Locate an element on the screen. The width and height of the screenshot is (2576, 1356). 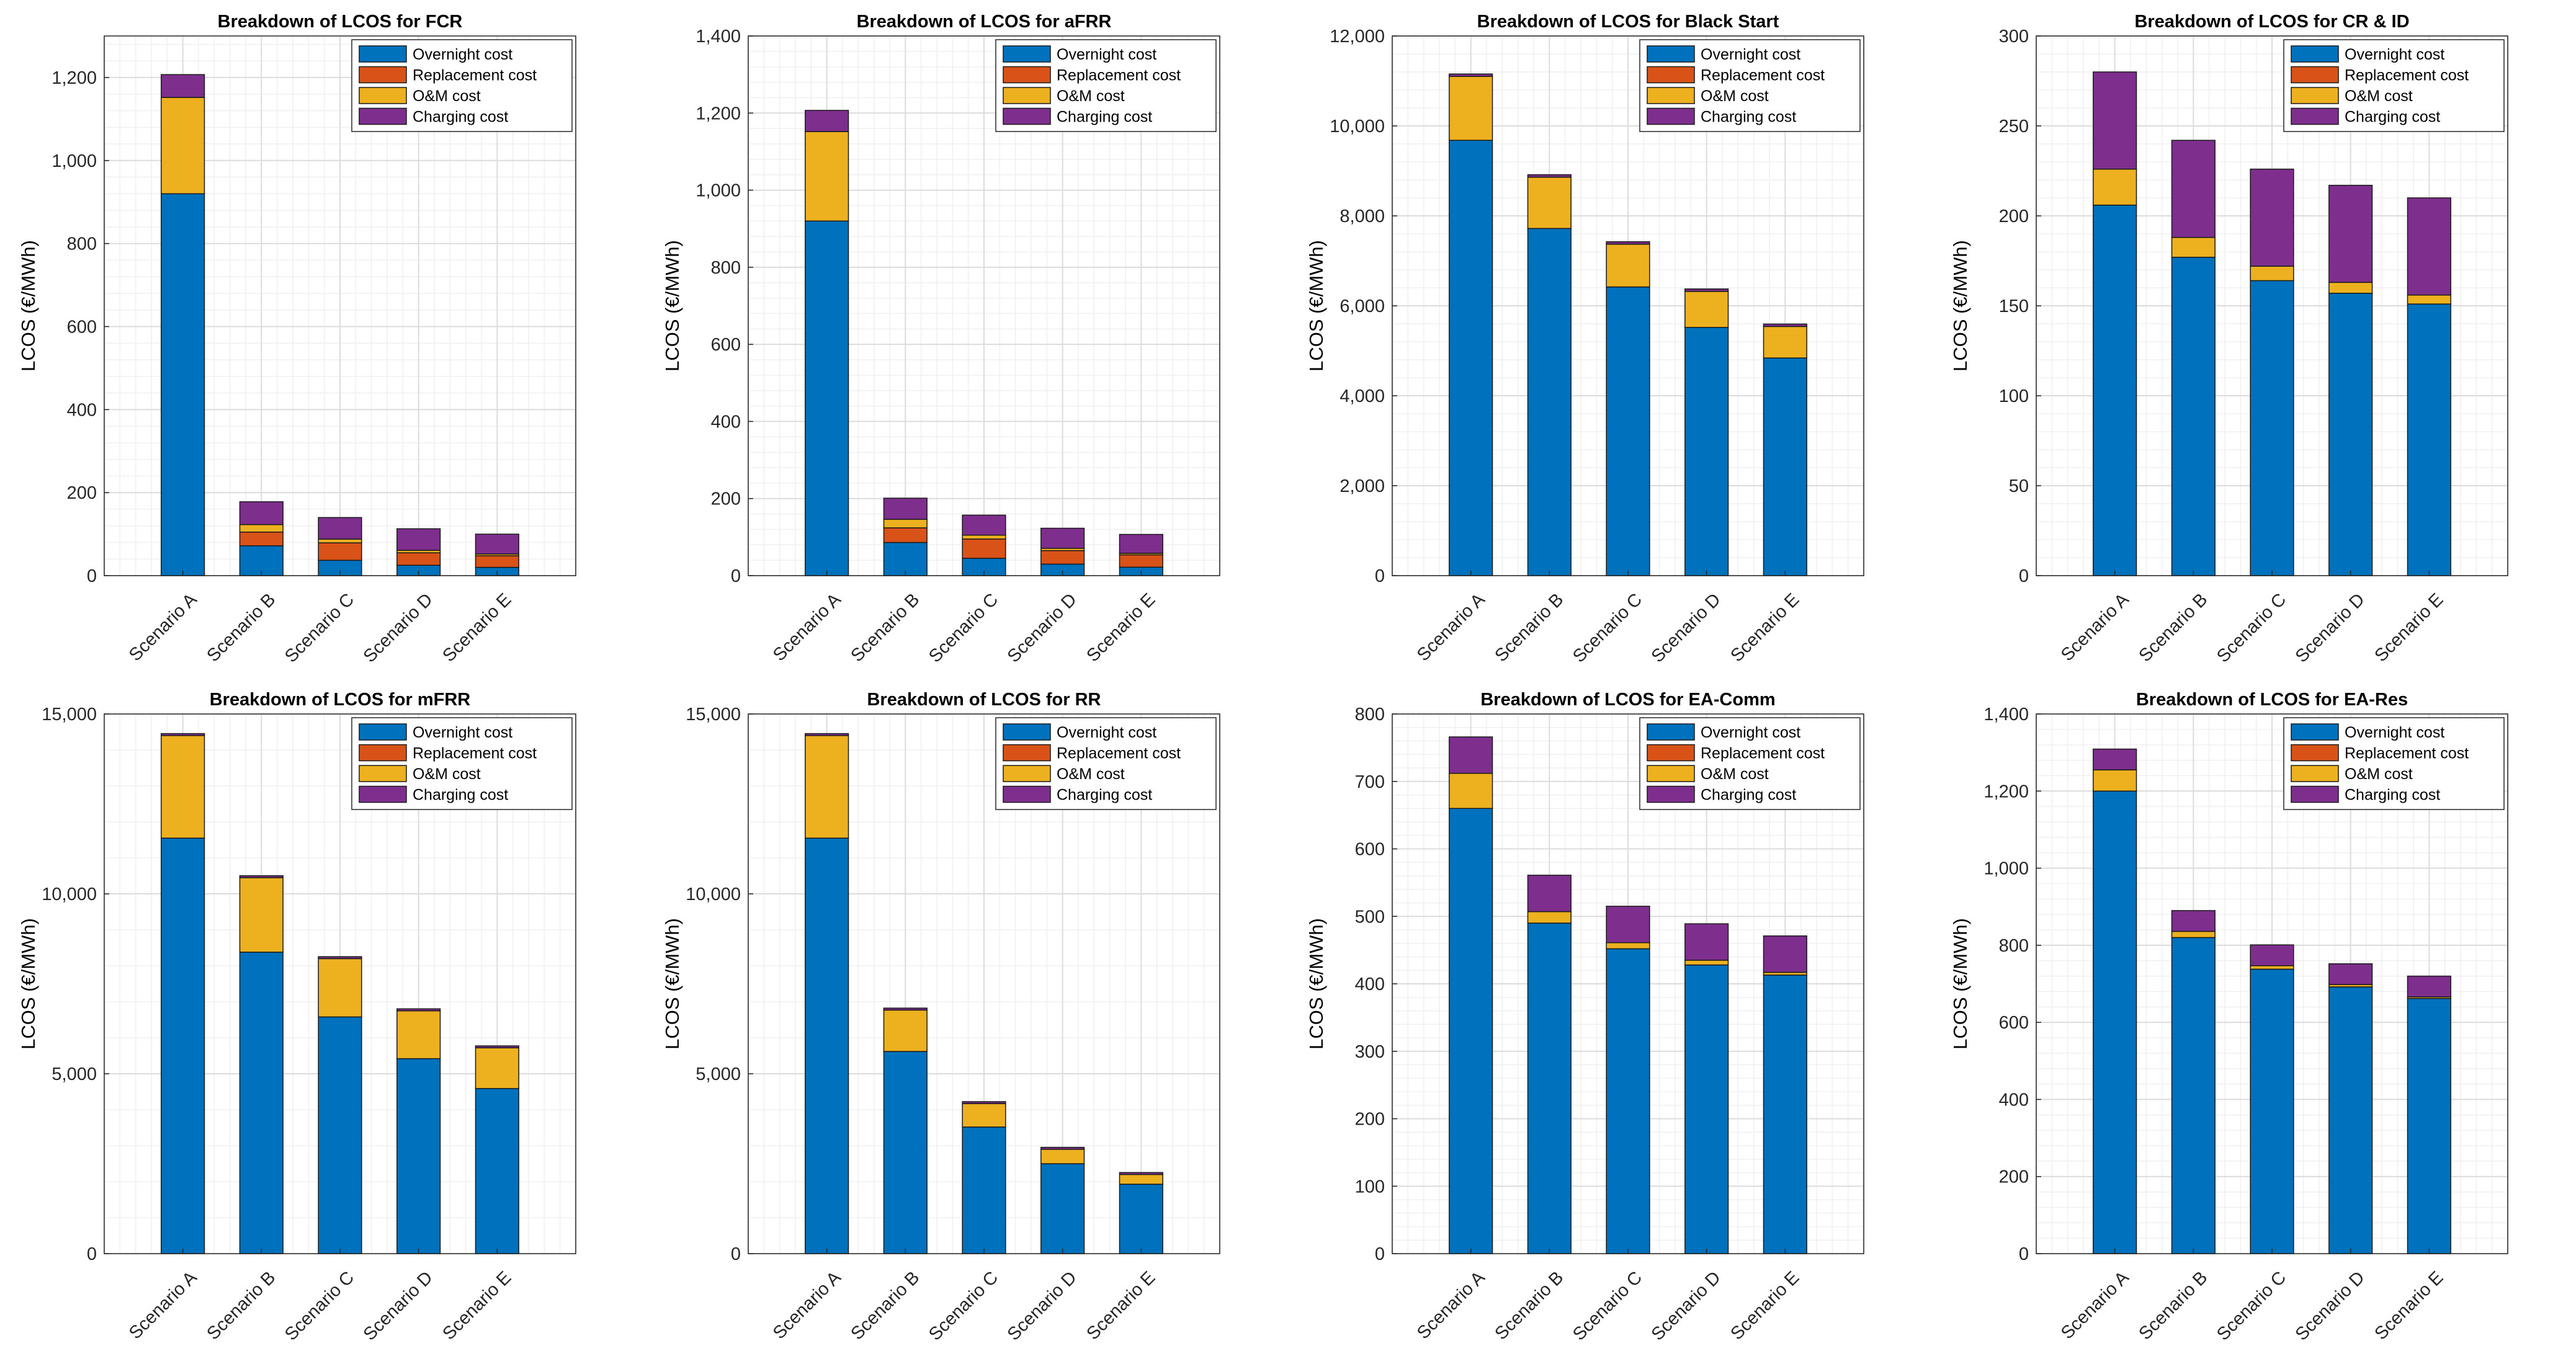
y-tick-label: 5,000 is located at coordinates (74, 1074).